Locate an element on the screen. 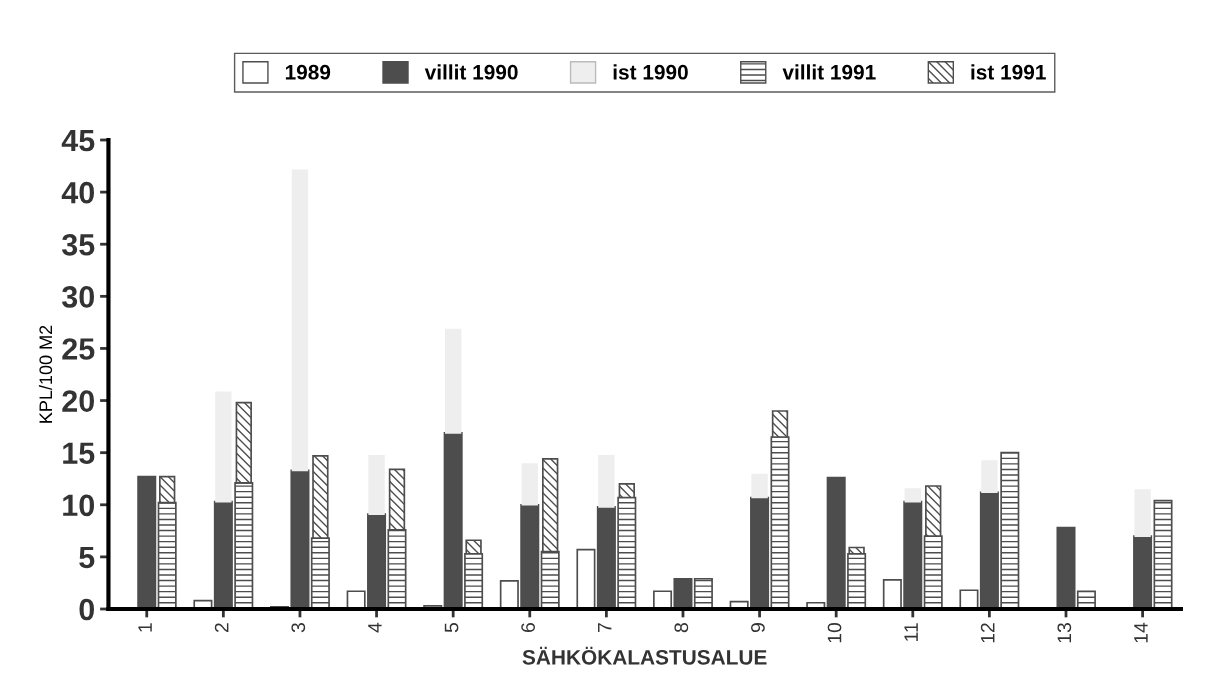  x-tick-label: 2 is located at coordinates (221, 628).